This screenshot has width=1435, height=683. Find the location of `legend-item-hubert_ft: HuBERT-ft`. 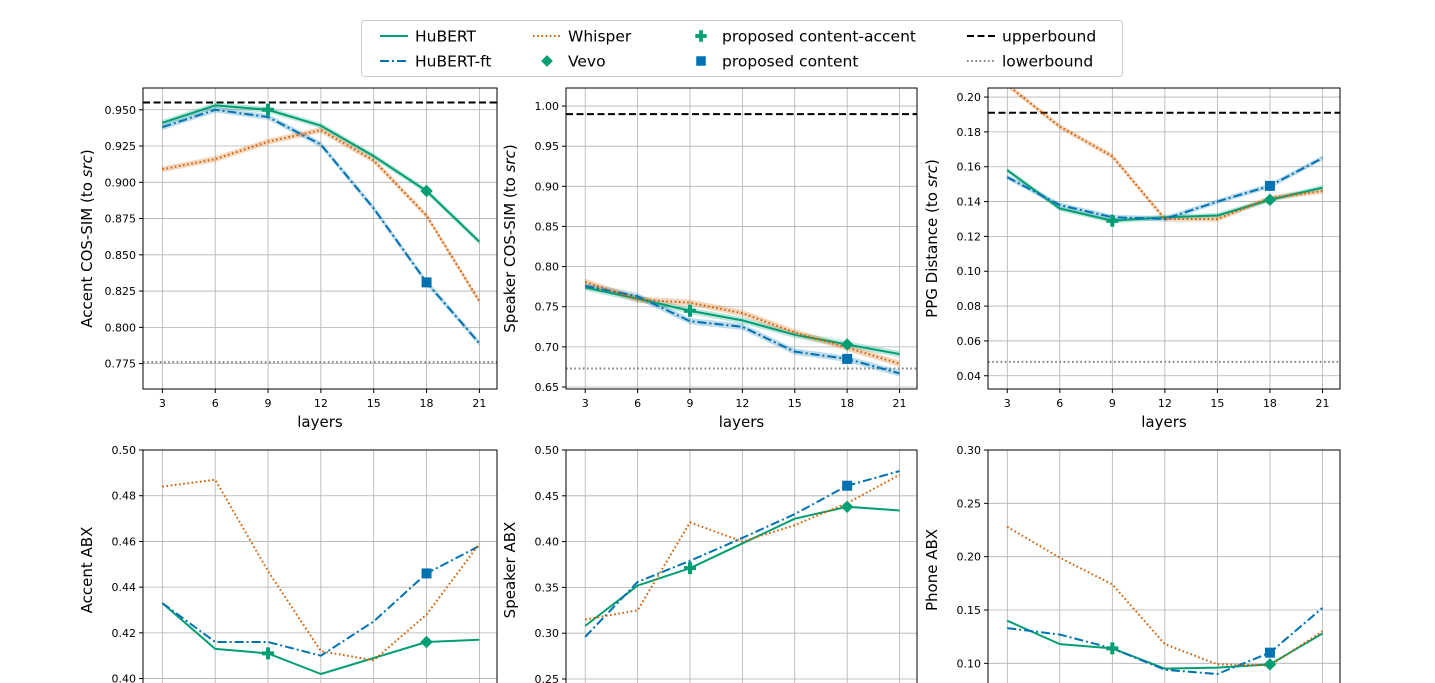

legend-item-hubert_ft: HuBERT-ft is located at coordinates (435, 62).